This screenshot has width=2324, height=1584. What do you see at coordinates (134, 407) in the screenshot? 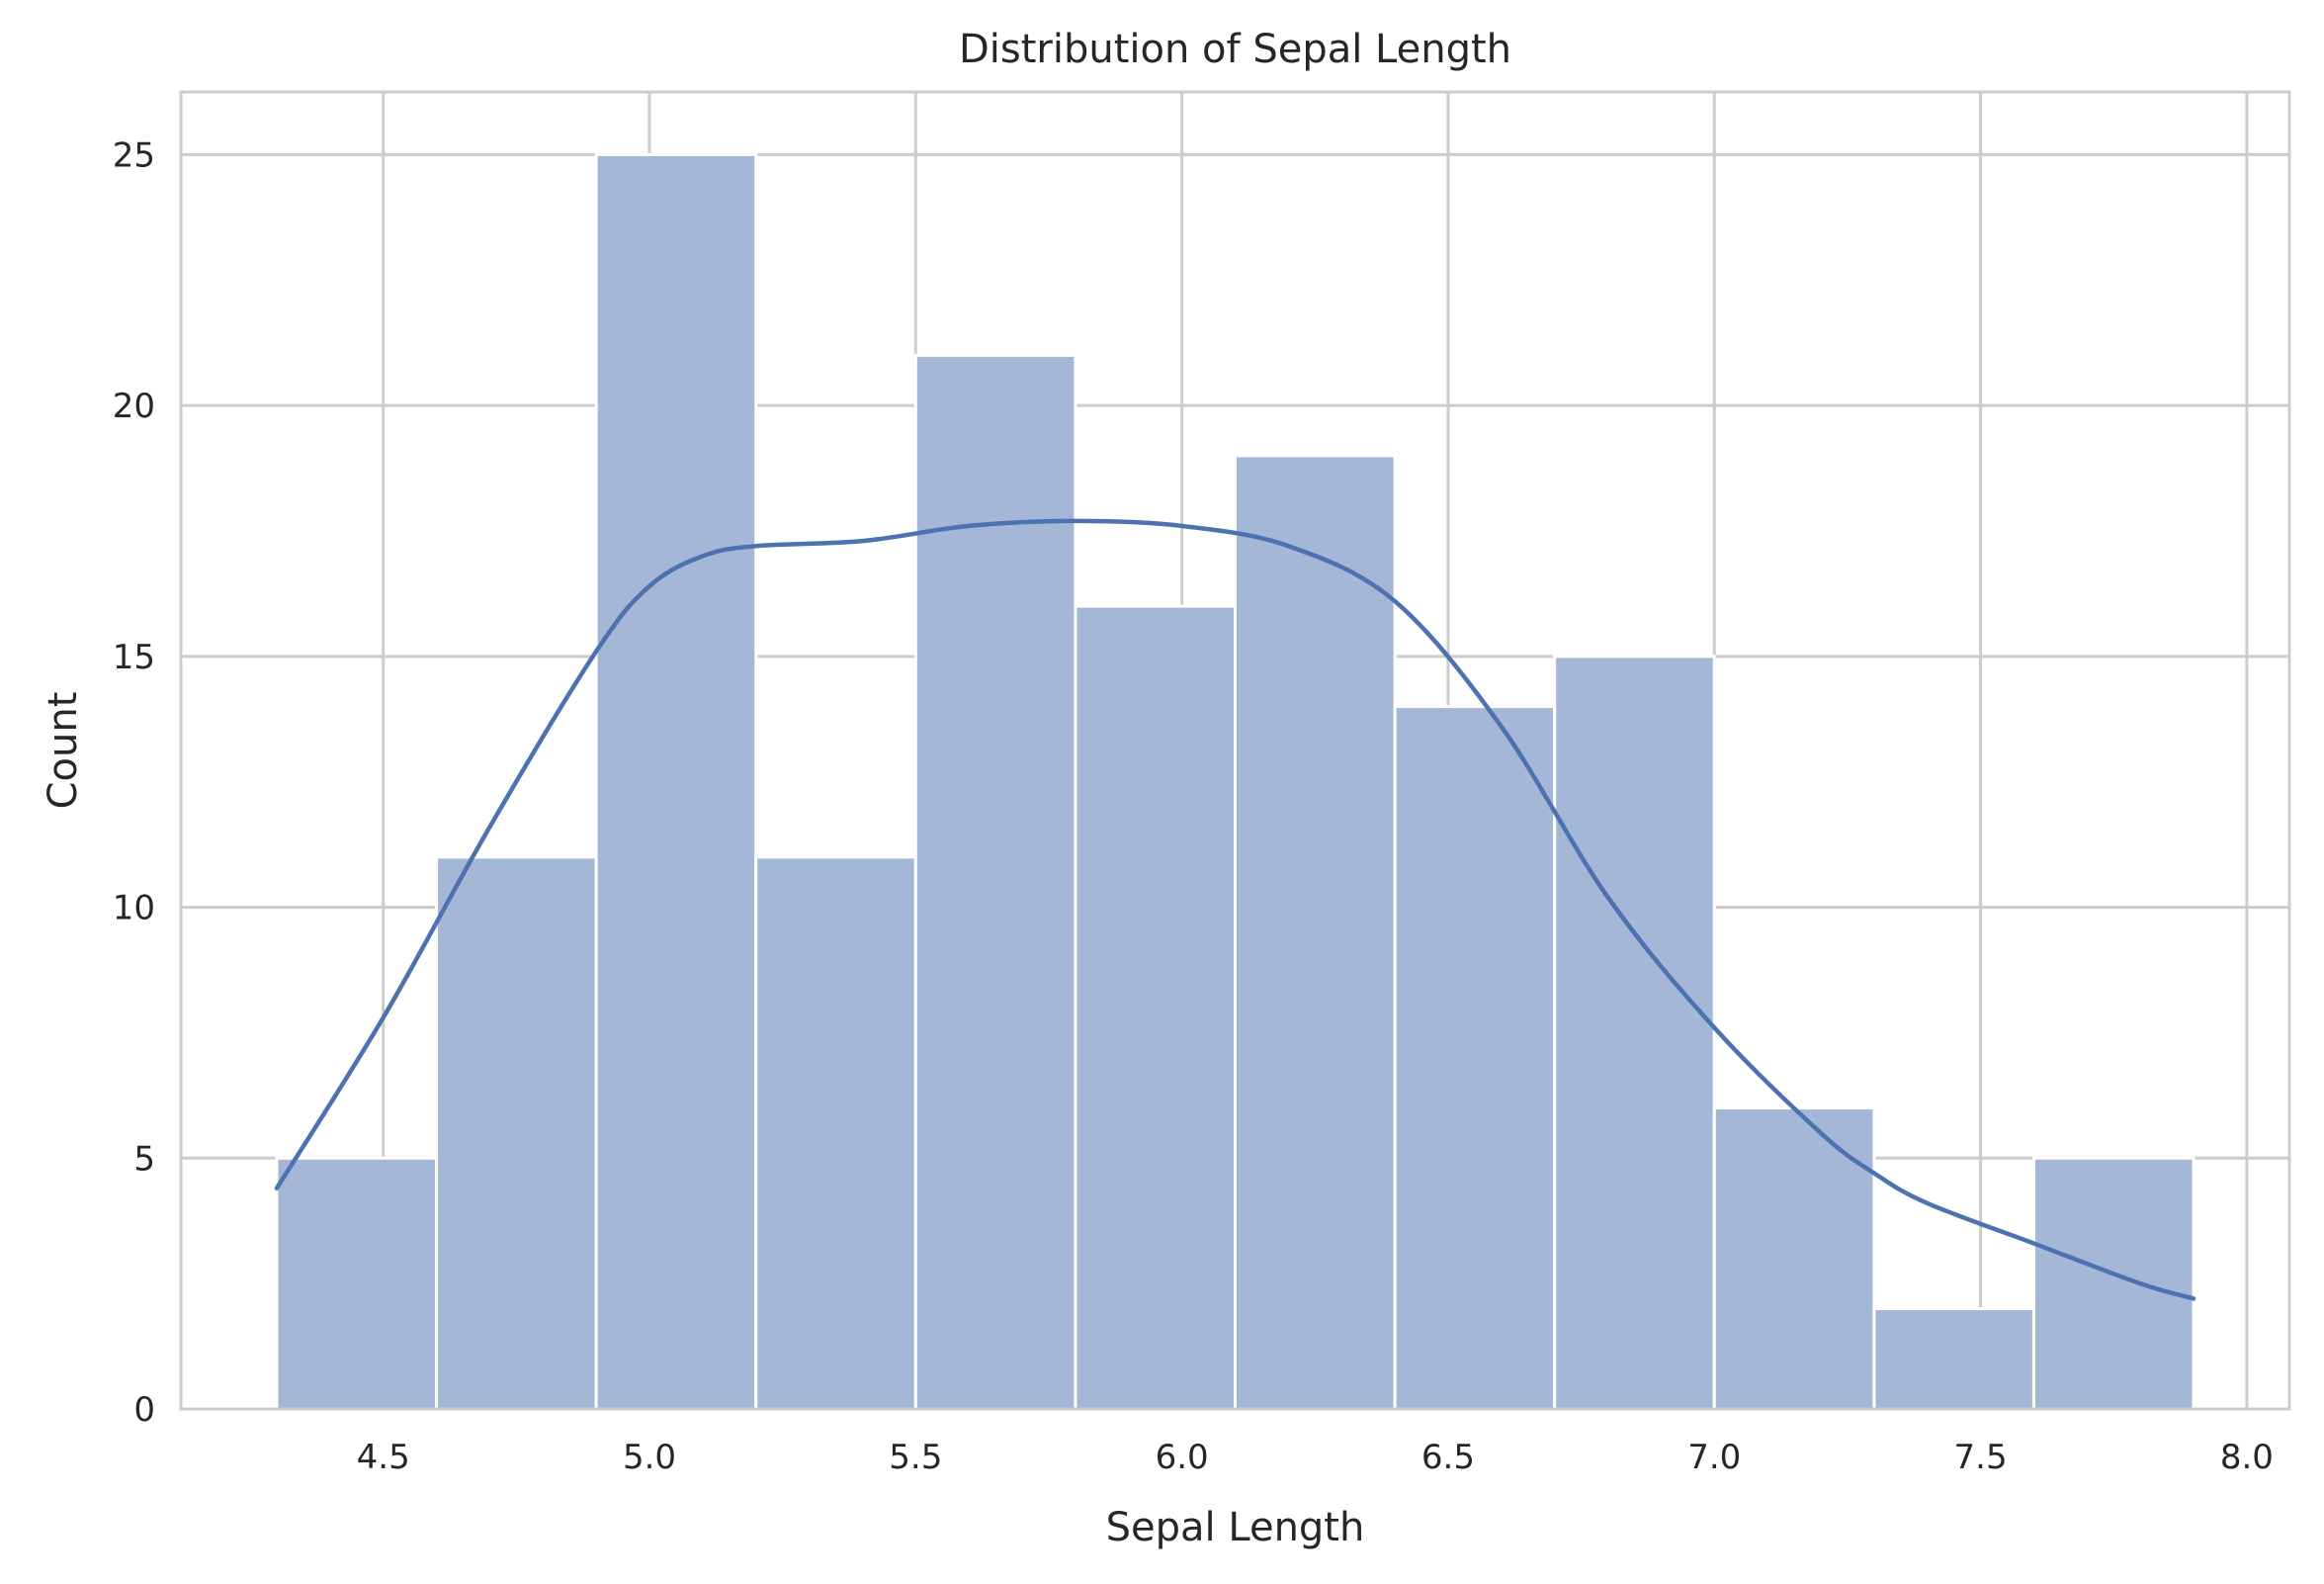
I see `y-tick-label: 20` at bounding box center [134, 407].